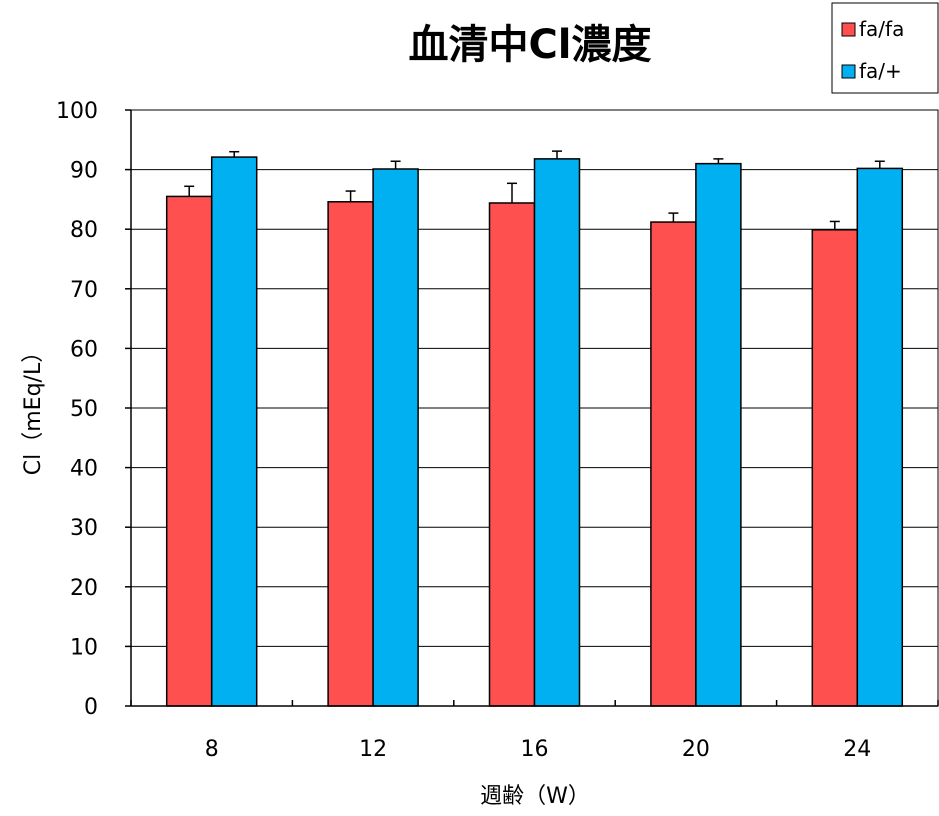 The width and height of the screenshot is (939, 816). Describe the element at coordinates (880, 71) in the screenshot. I see `legend-label-faplus: fa/+` at that location.